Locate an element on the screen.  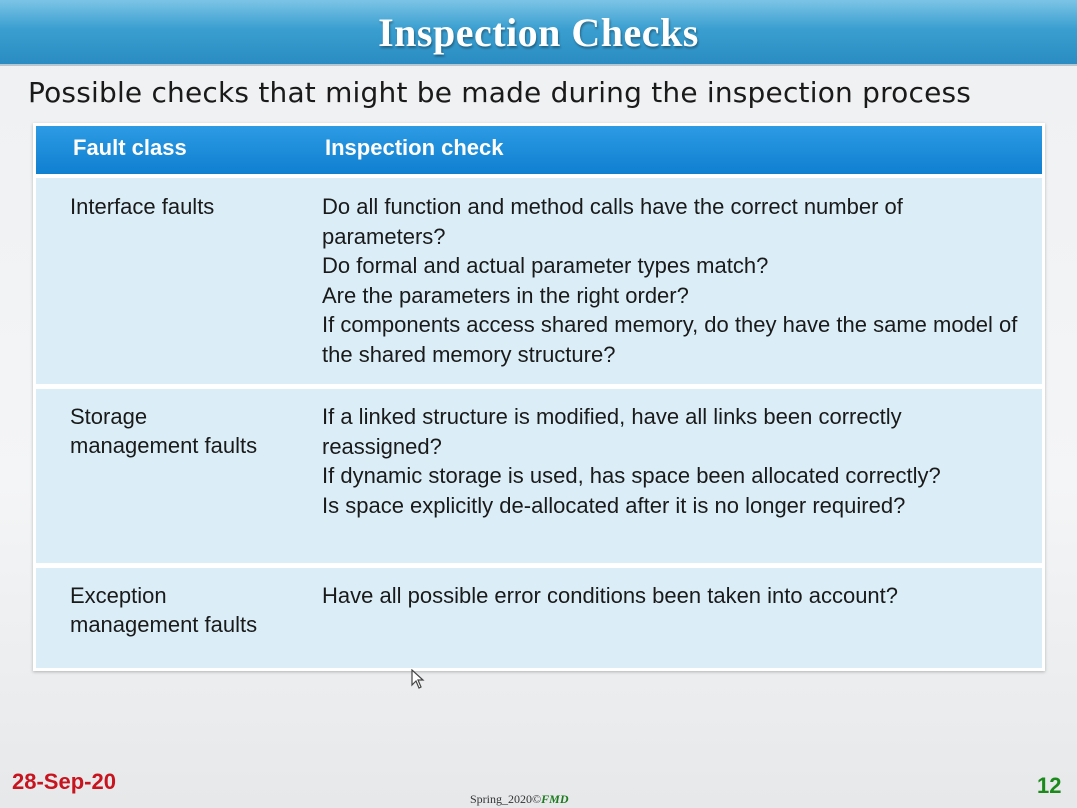
header-inspection-check: Inspection check is located at coordinates (414, 147).